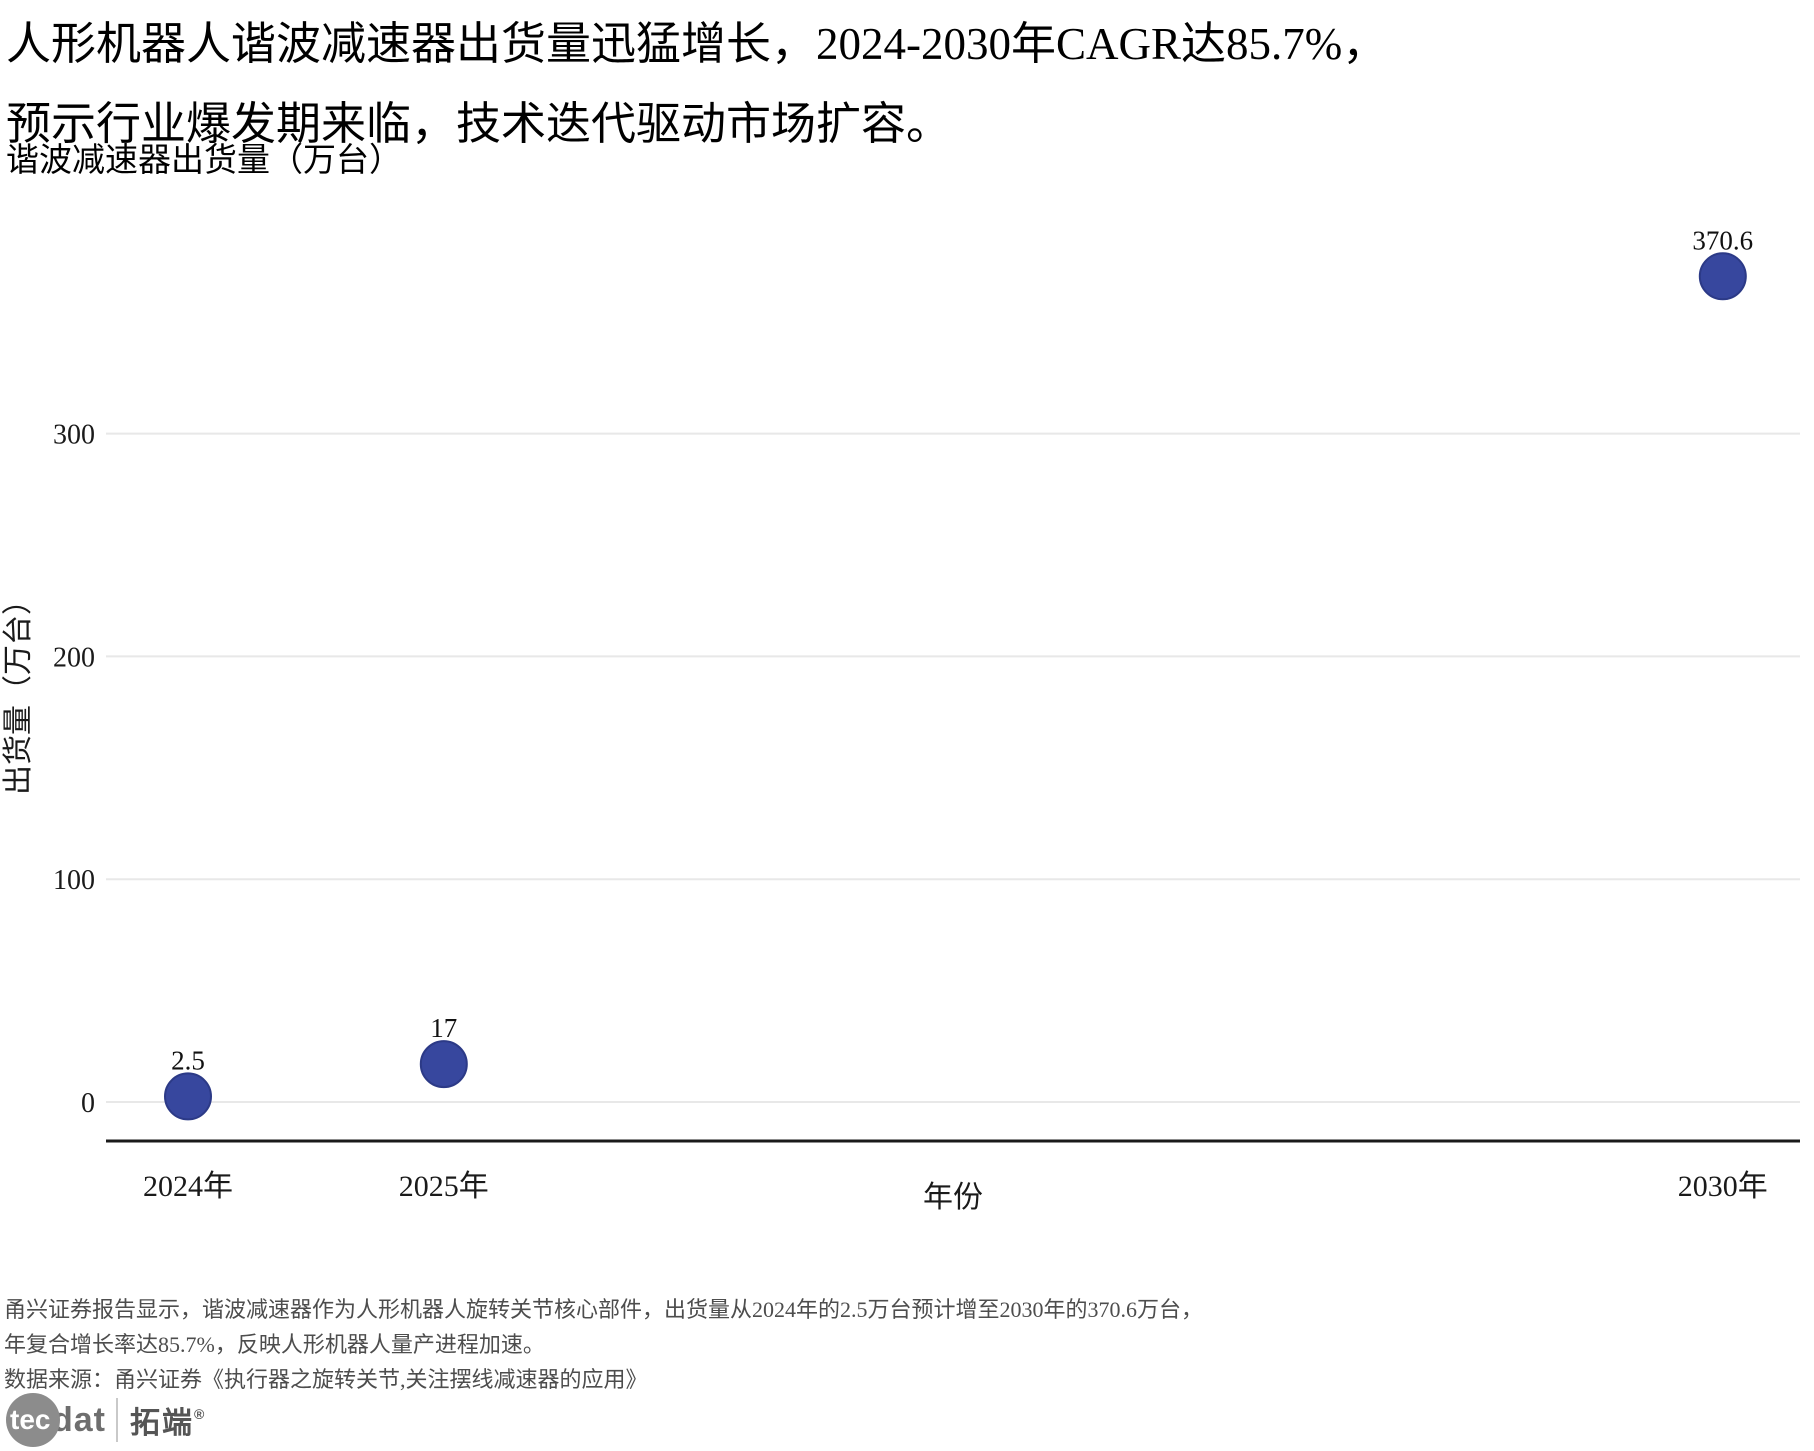  I want to click on footer-line2: 年复合增长率达85.7%，反映人形机器人量产进程加速。, so click(274, 1344).